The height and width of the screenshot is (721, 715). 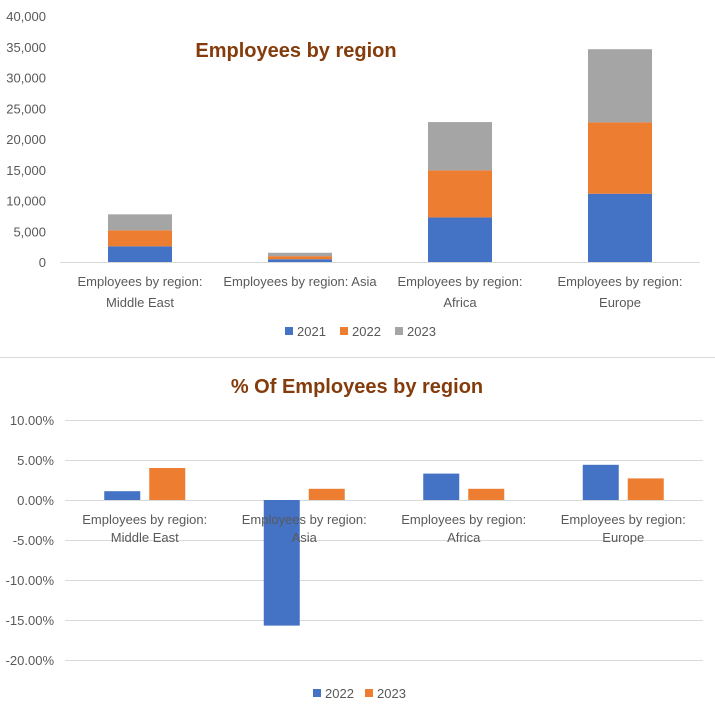 I want to click on y-tick-label: -5.00%, so click(x=34, y=540).